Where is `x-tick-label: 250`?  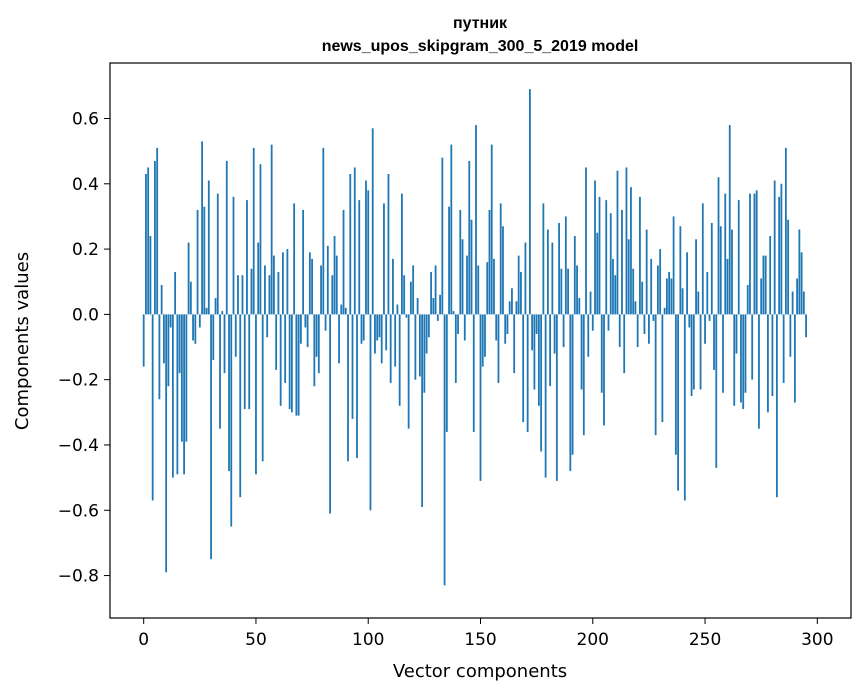 x-tick-label: 250 is located at coordinates (705, 640).